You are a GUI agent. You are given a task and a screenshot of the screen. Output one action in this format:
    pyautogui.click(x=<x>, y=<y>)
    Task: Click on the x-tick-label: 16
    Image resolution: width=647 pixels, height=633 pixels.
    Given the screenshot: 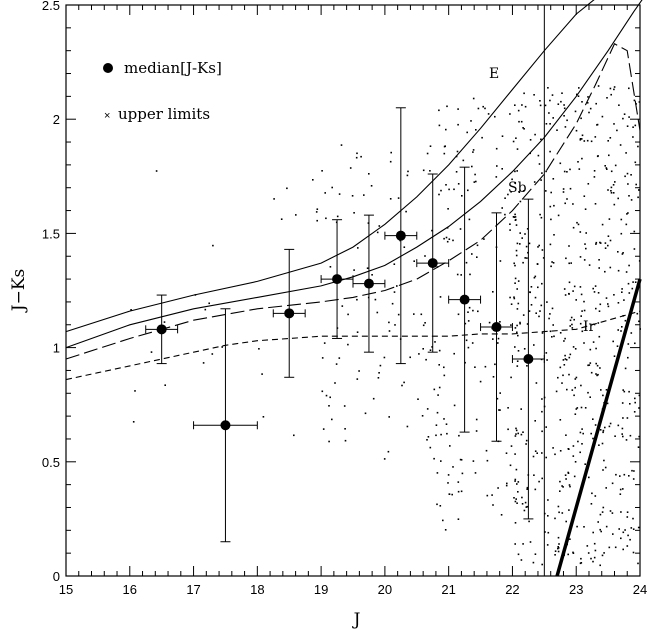 What is the action you would take?
    pyautogui.click(x=130, y=589)
    